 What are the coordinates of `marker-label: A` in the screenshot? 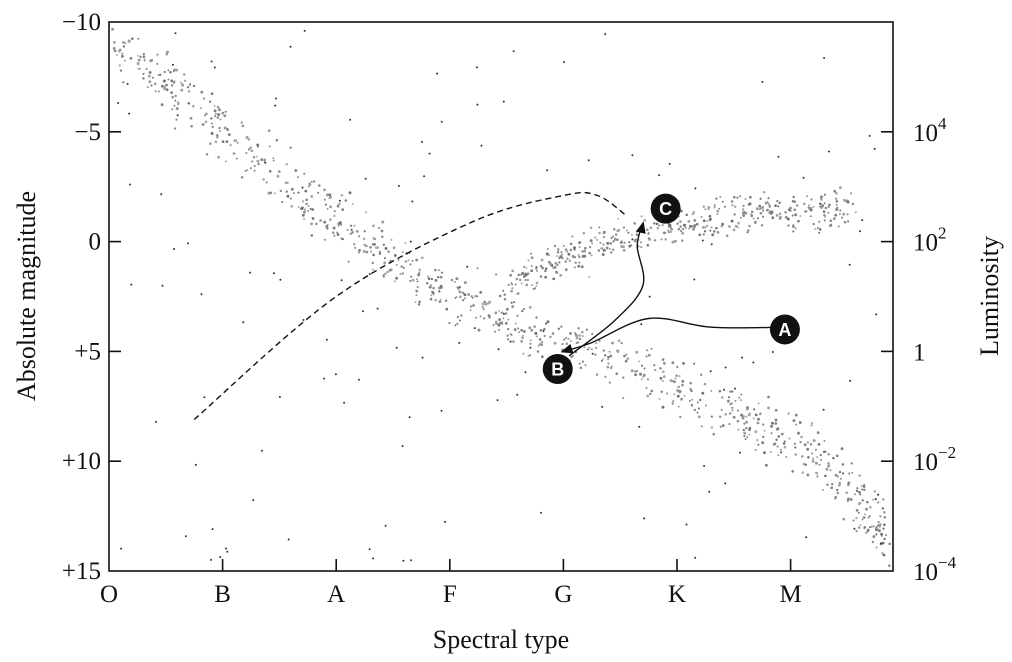 It's located at (784, 330).